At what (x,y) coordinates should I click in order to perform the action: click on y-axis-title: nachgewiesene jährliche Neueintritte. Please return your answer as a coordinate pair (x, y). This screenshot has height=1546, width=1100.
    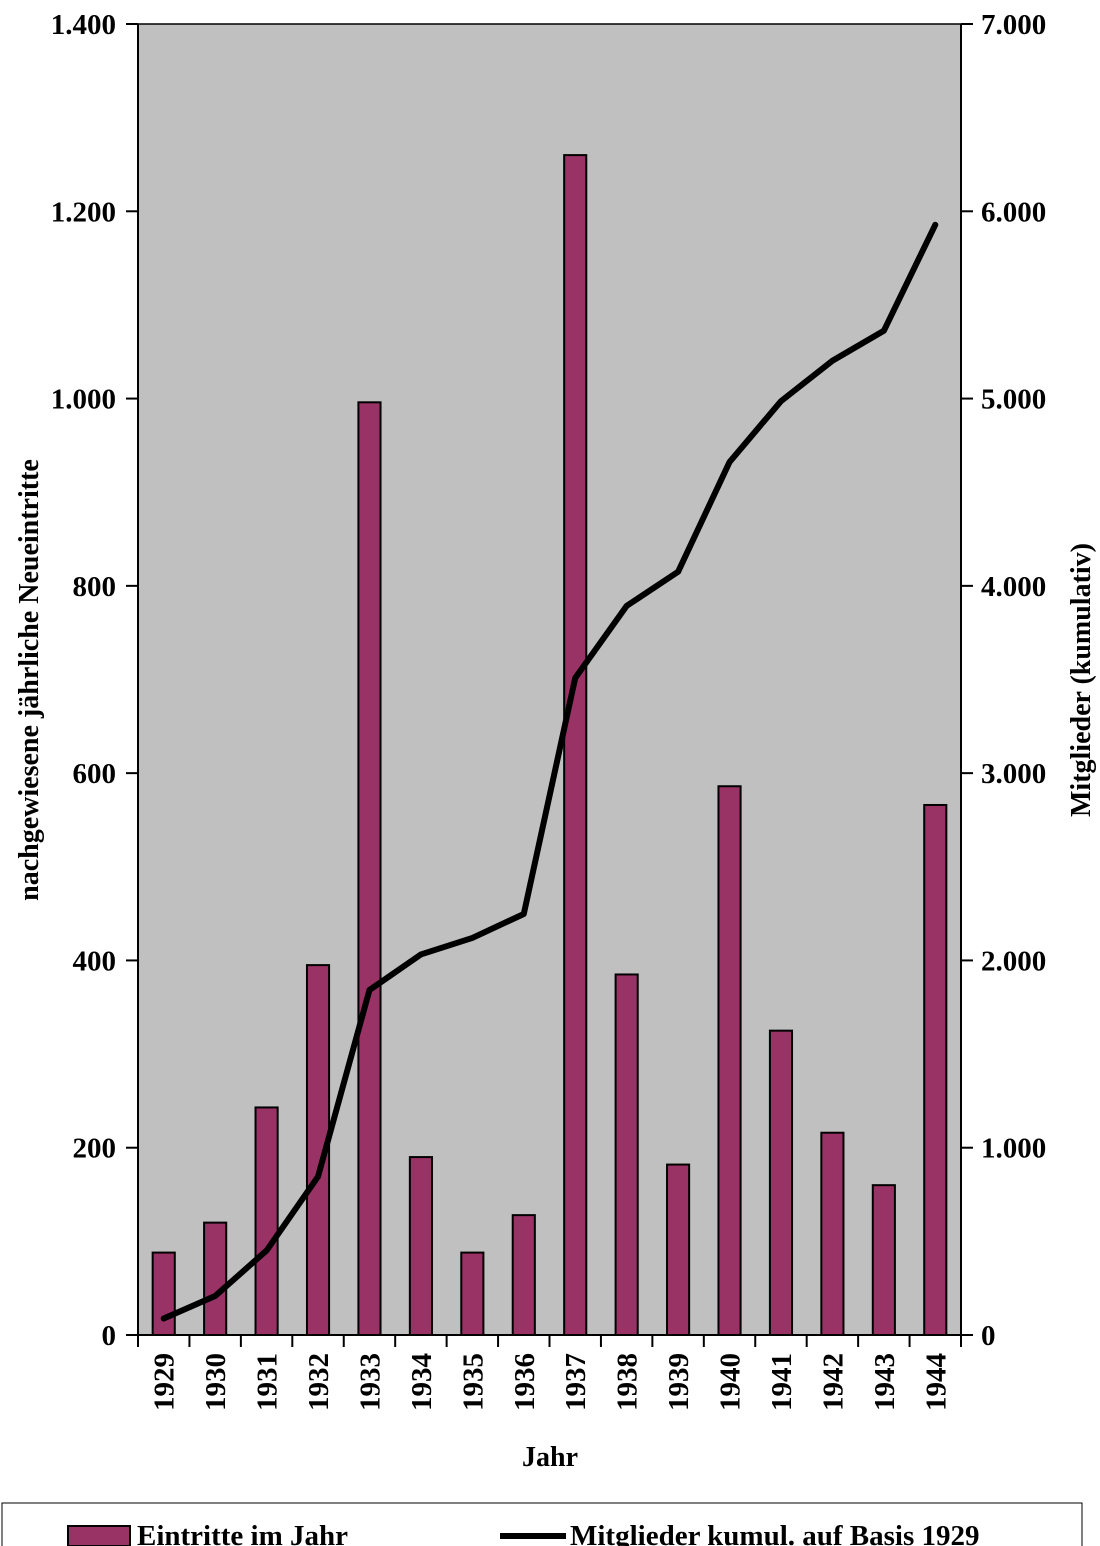
    Looking at the image, I should click on (29, 680).